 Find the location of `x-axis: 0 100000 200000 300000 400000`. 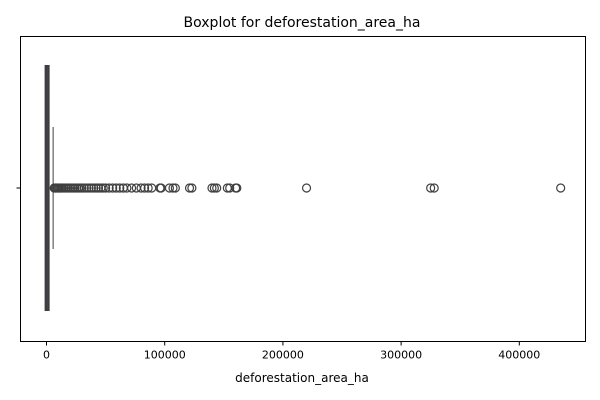

x-axis: 0 100000 200000 300000 400000 is located at coordinates (291, 351).